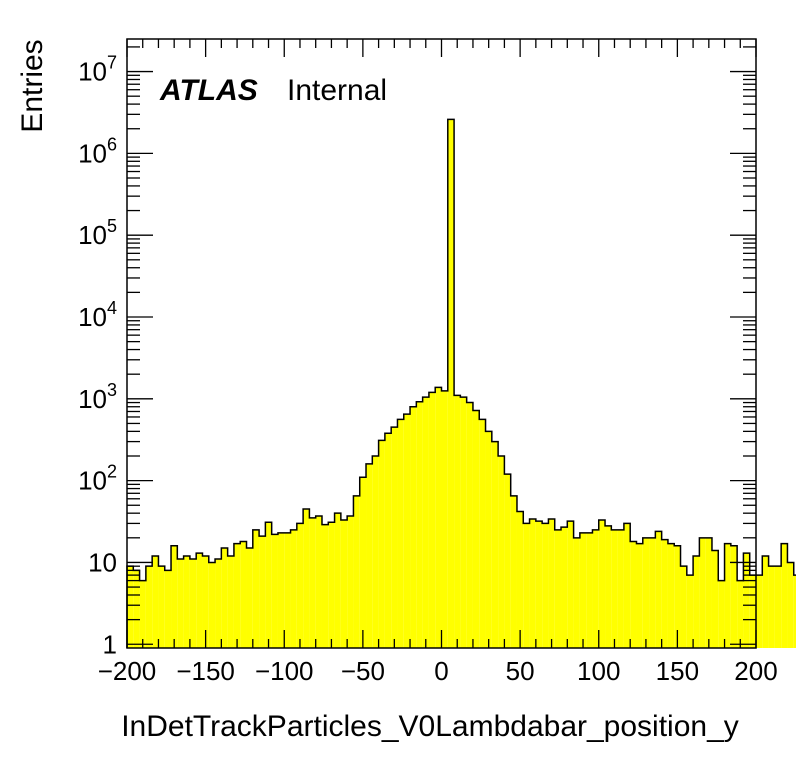 This screenshot has width=796, height=772. Describe the element at coordinates (677, 671) in the screenshot. I see `x-tick-label: 150` at that location.